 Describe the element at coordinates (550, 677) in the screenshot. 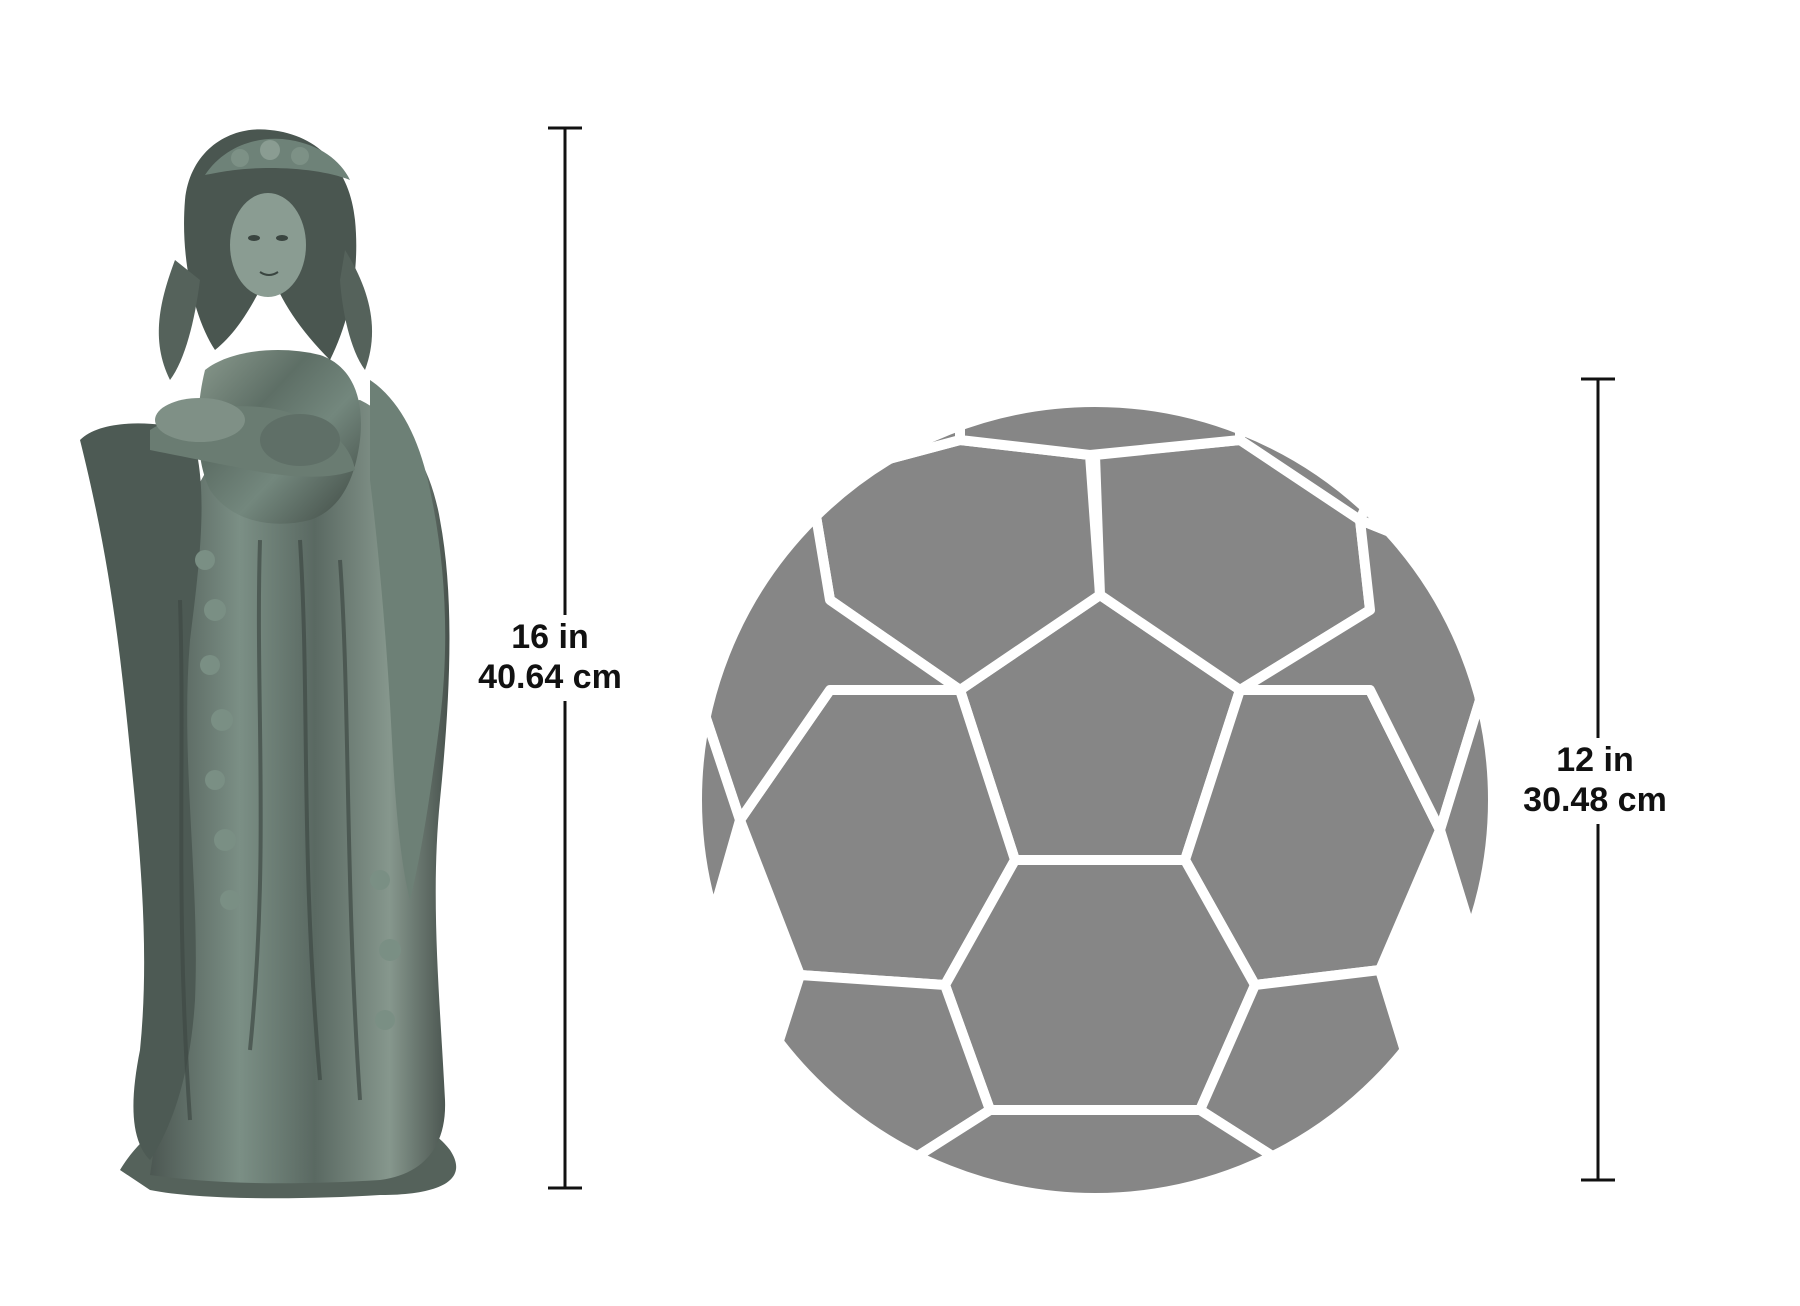

I see `statue-height-cm: 40.64 cm` at that location.